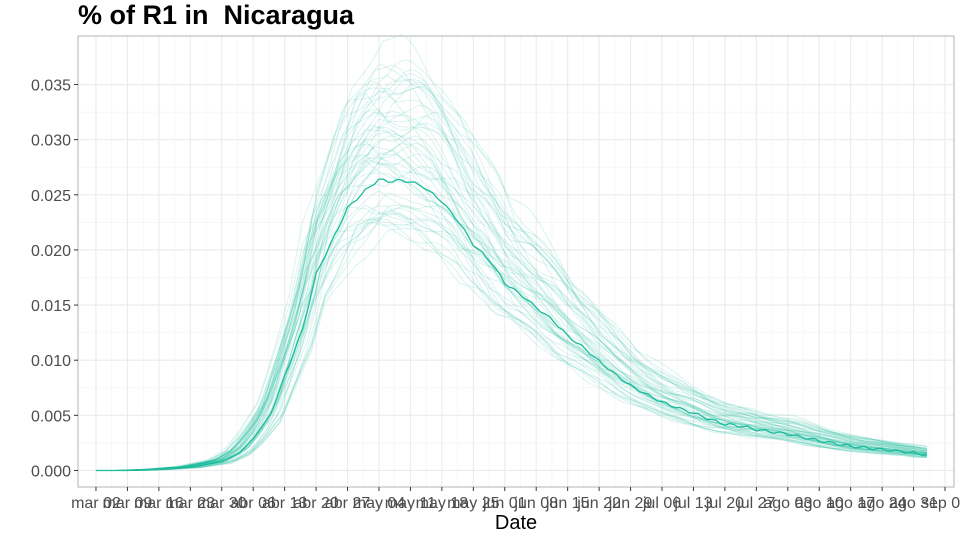 The width and height of the screenshot is (960, 540). What do you see at coordinates (913, 503) in the screenshot?
I see `x-tick-label: ago 31` at bounding box center [913, 503].